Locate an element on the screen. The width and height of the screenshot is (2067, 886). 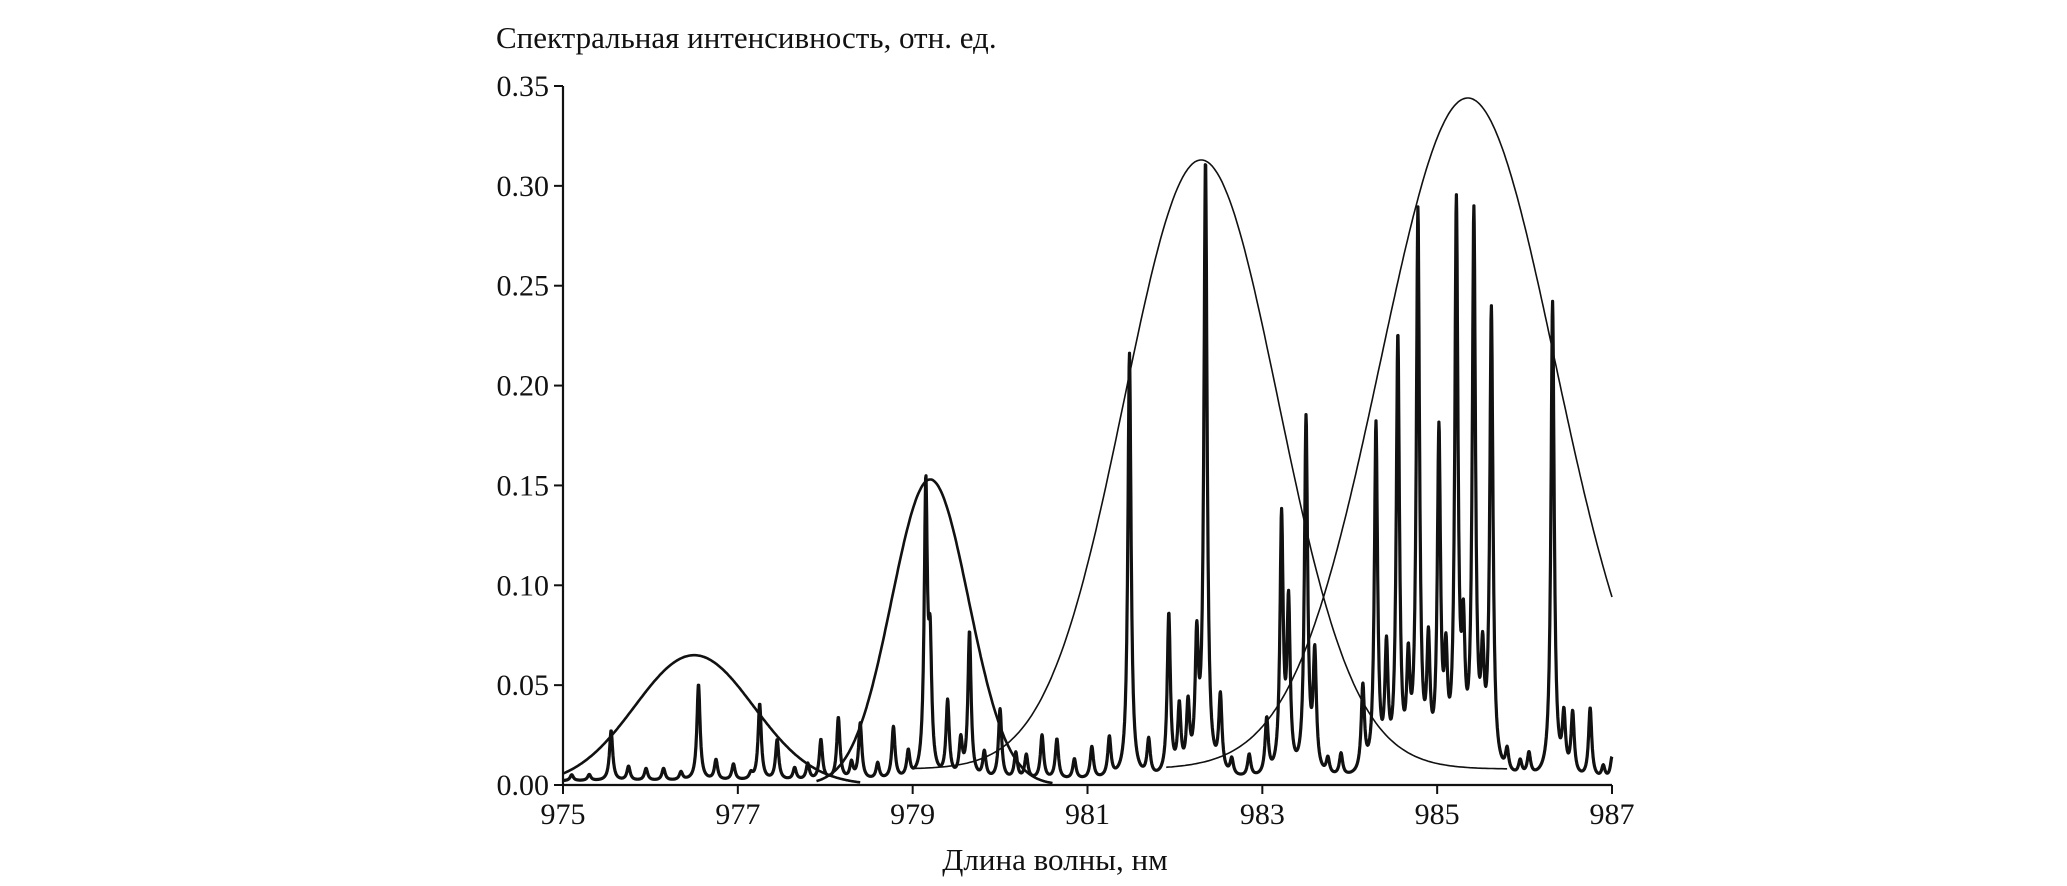
x-tick-label: 975 is located at coordinates (563, 814).